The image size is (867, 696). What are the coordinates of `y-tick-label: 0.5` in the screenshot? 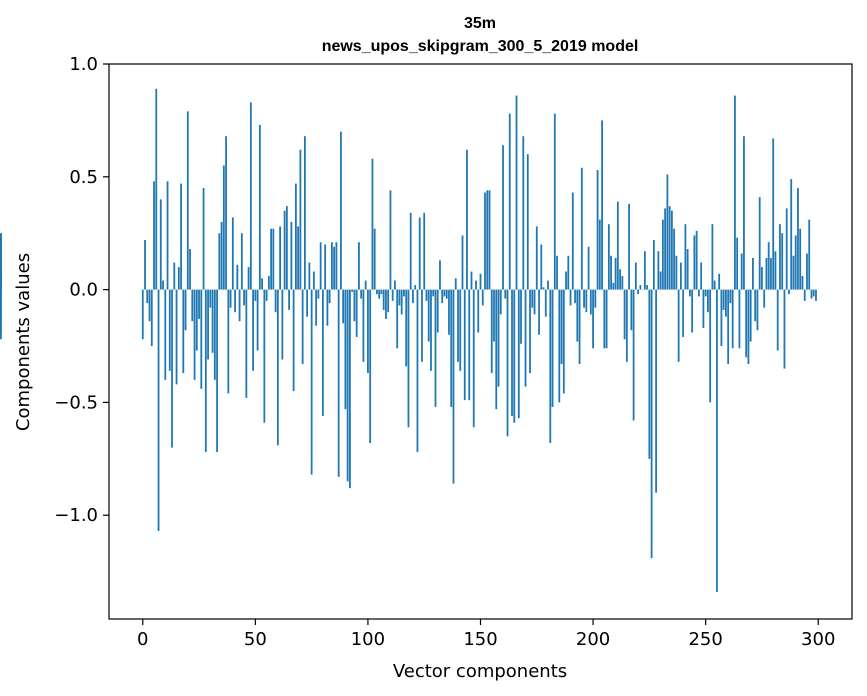 It's located at (83, 177).